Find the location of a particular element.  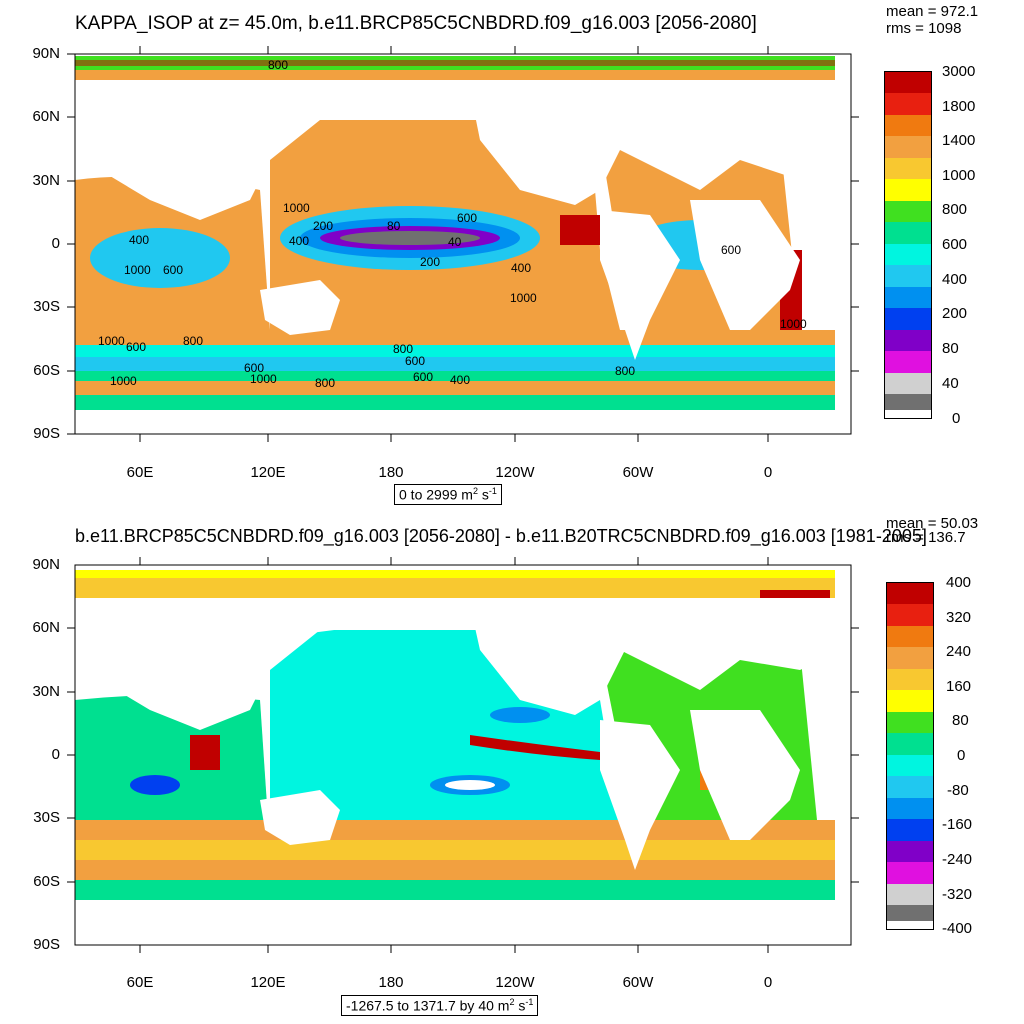

bottom-unit-s: s is located at coordinates (520, 1005).